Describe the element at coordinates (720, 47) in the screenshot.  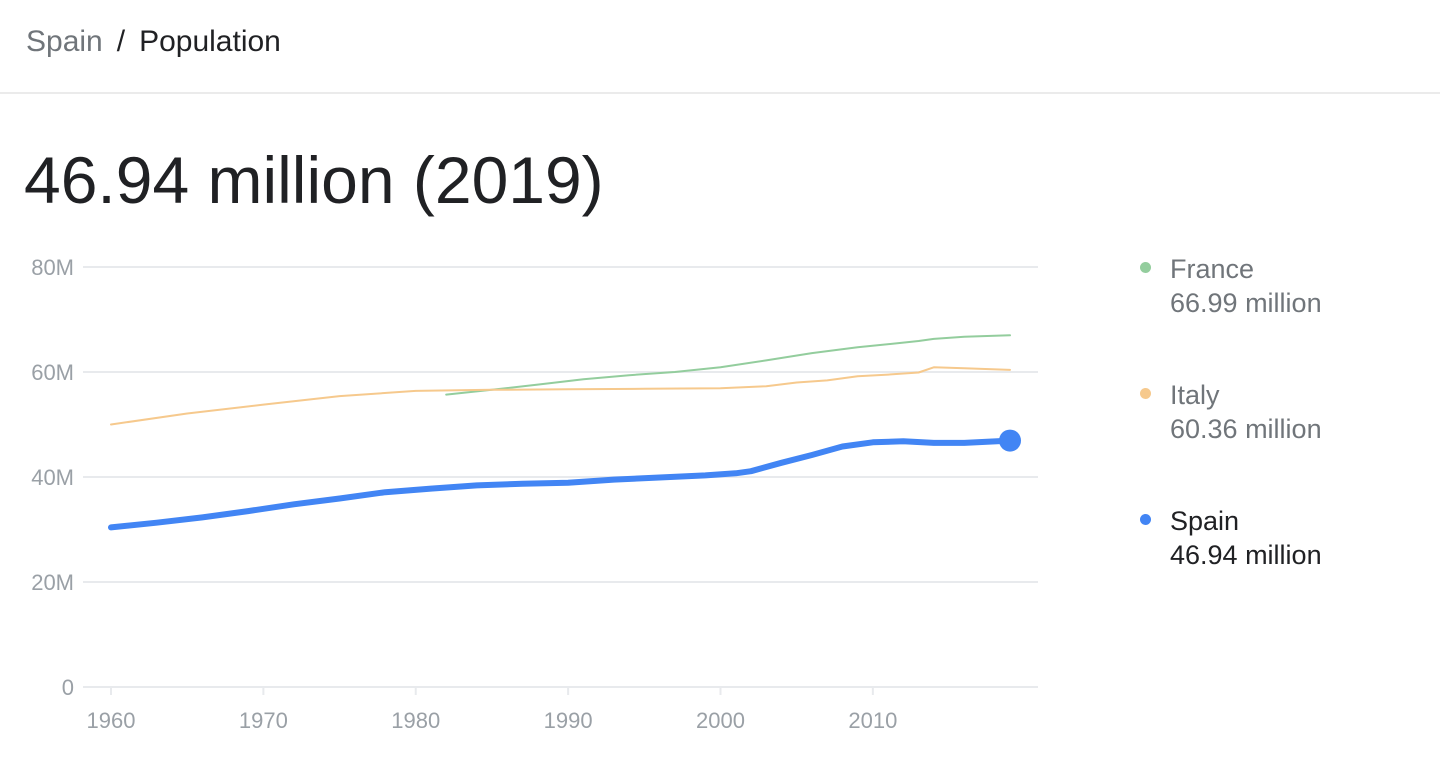
I see `top-bar: Spain / Population` at that location.